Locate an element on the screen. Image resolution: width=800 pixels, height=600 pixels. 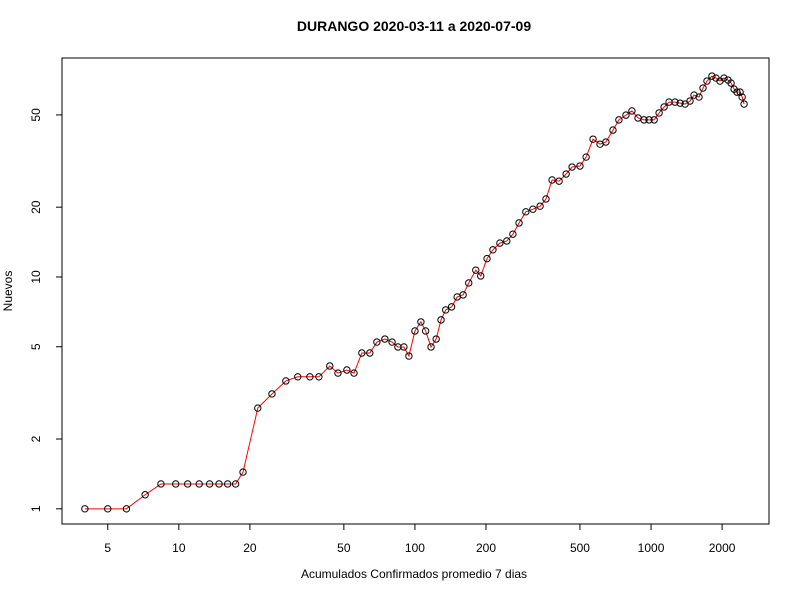
x-tick-label: 2000 is located at coordinates (722, 548).